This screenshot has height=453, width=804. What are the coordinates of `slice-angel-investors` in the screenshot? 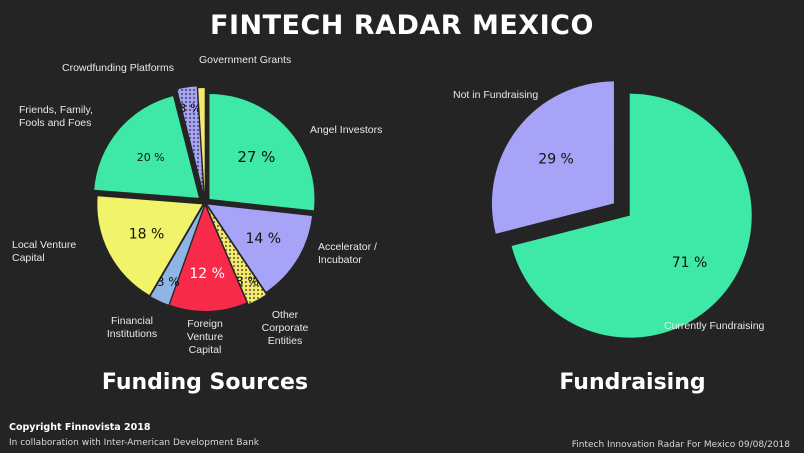 It's located at (262, 152).